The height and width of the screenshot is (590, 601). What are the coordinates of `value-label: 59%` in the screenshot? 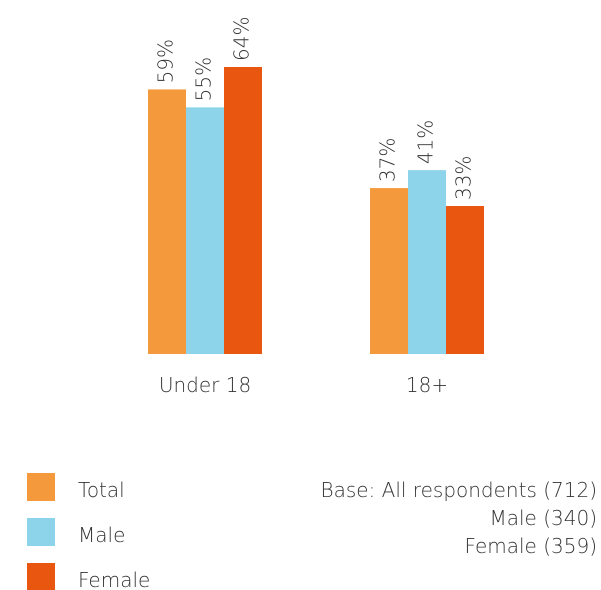 It's located at (166, 61).